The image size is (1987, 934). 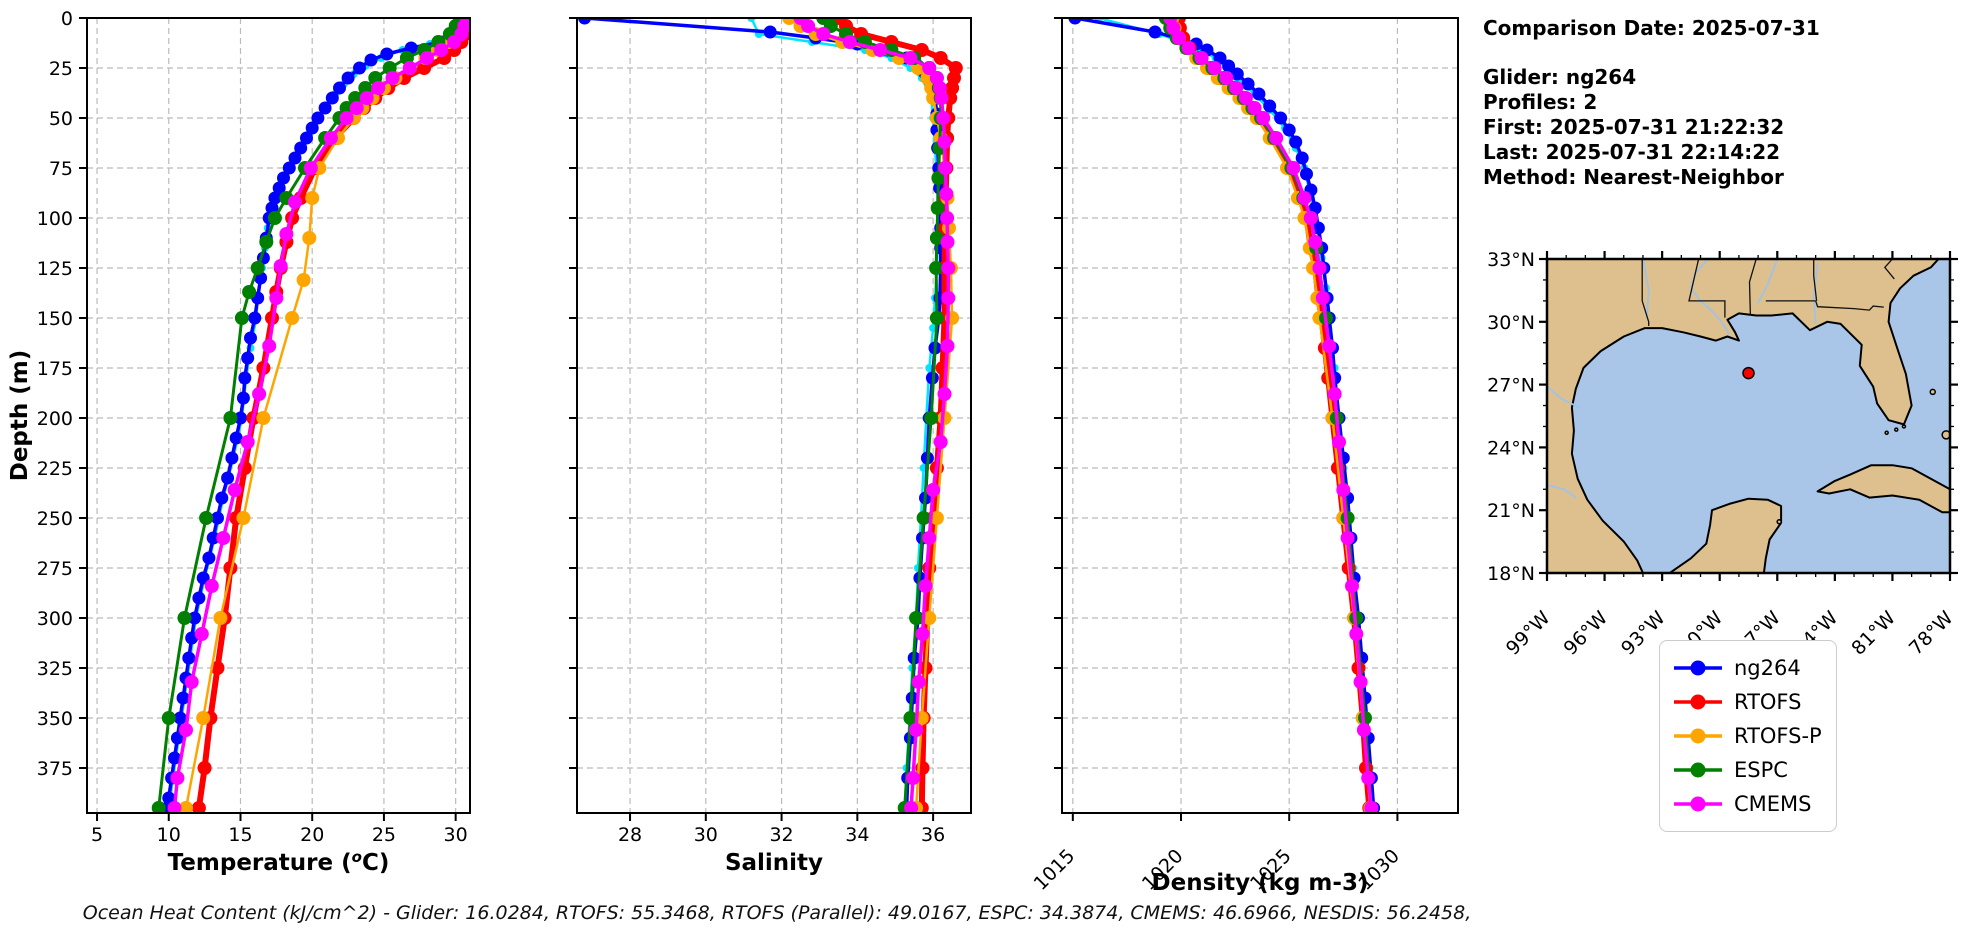 I want to click on depth-tick-label: 325, so click(x=55, y=669).